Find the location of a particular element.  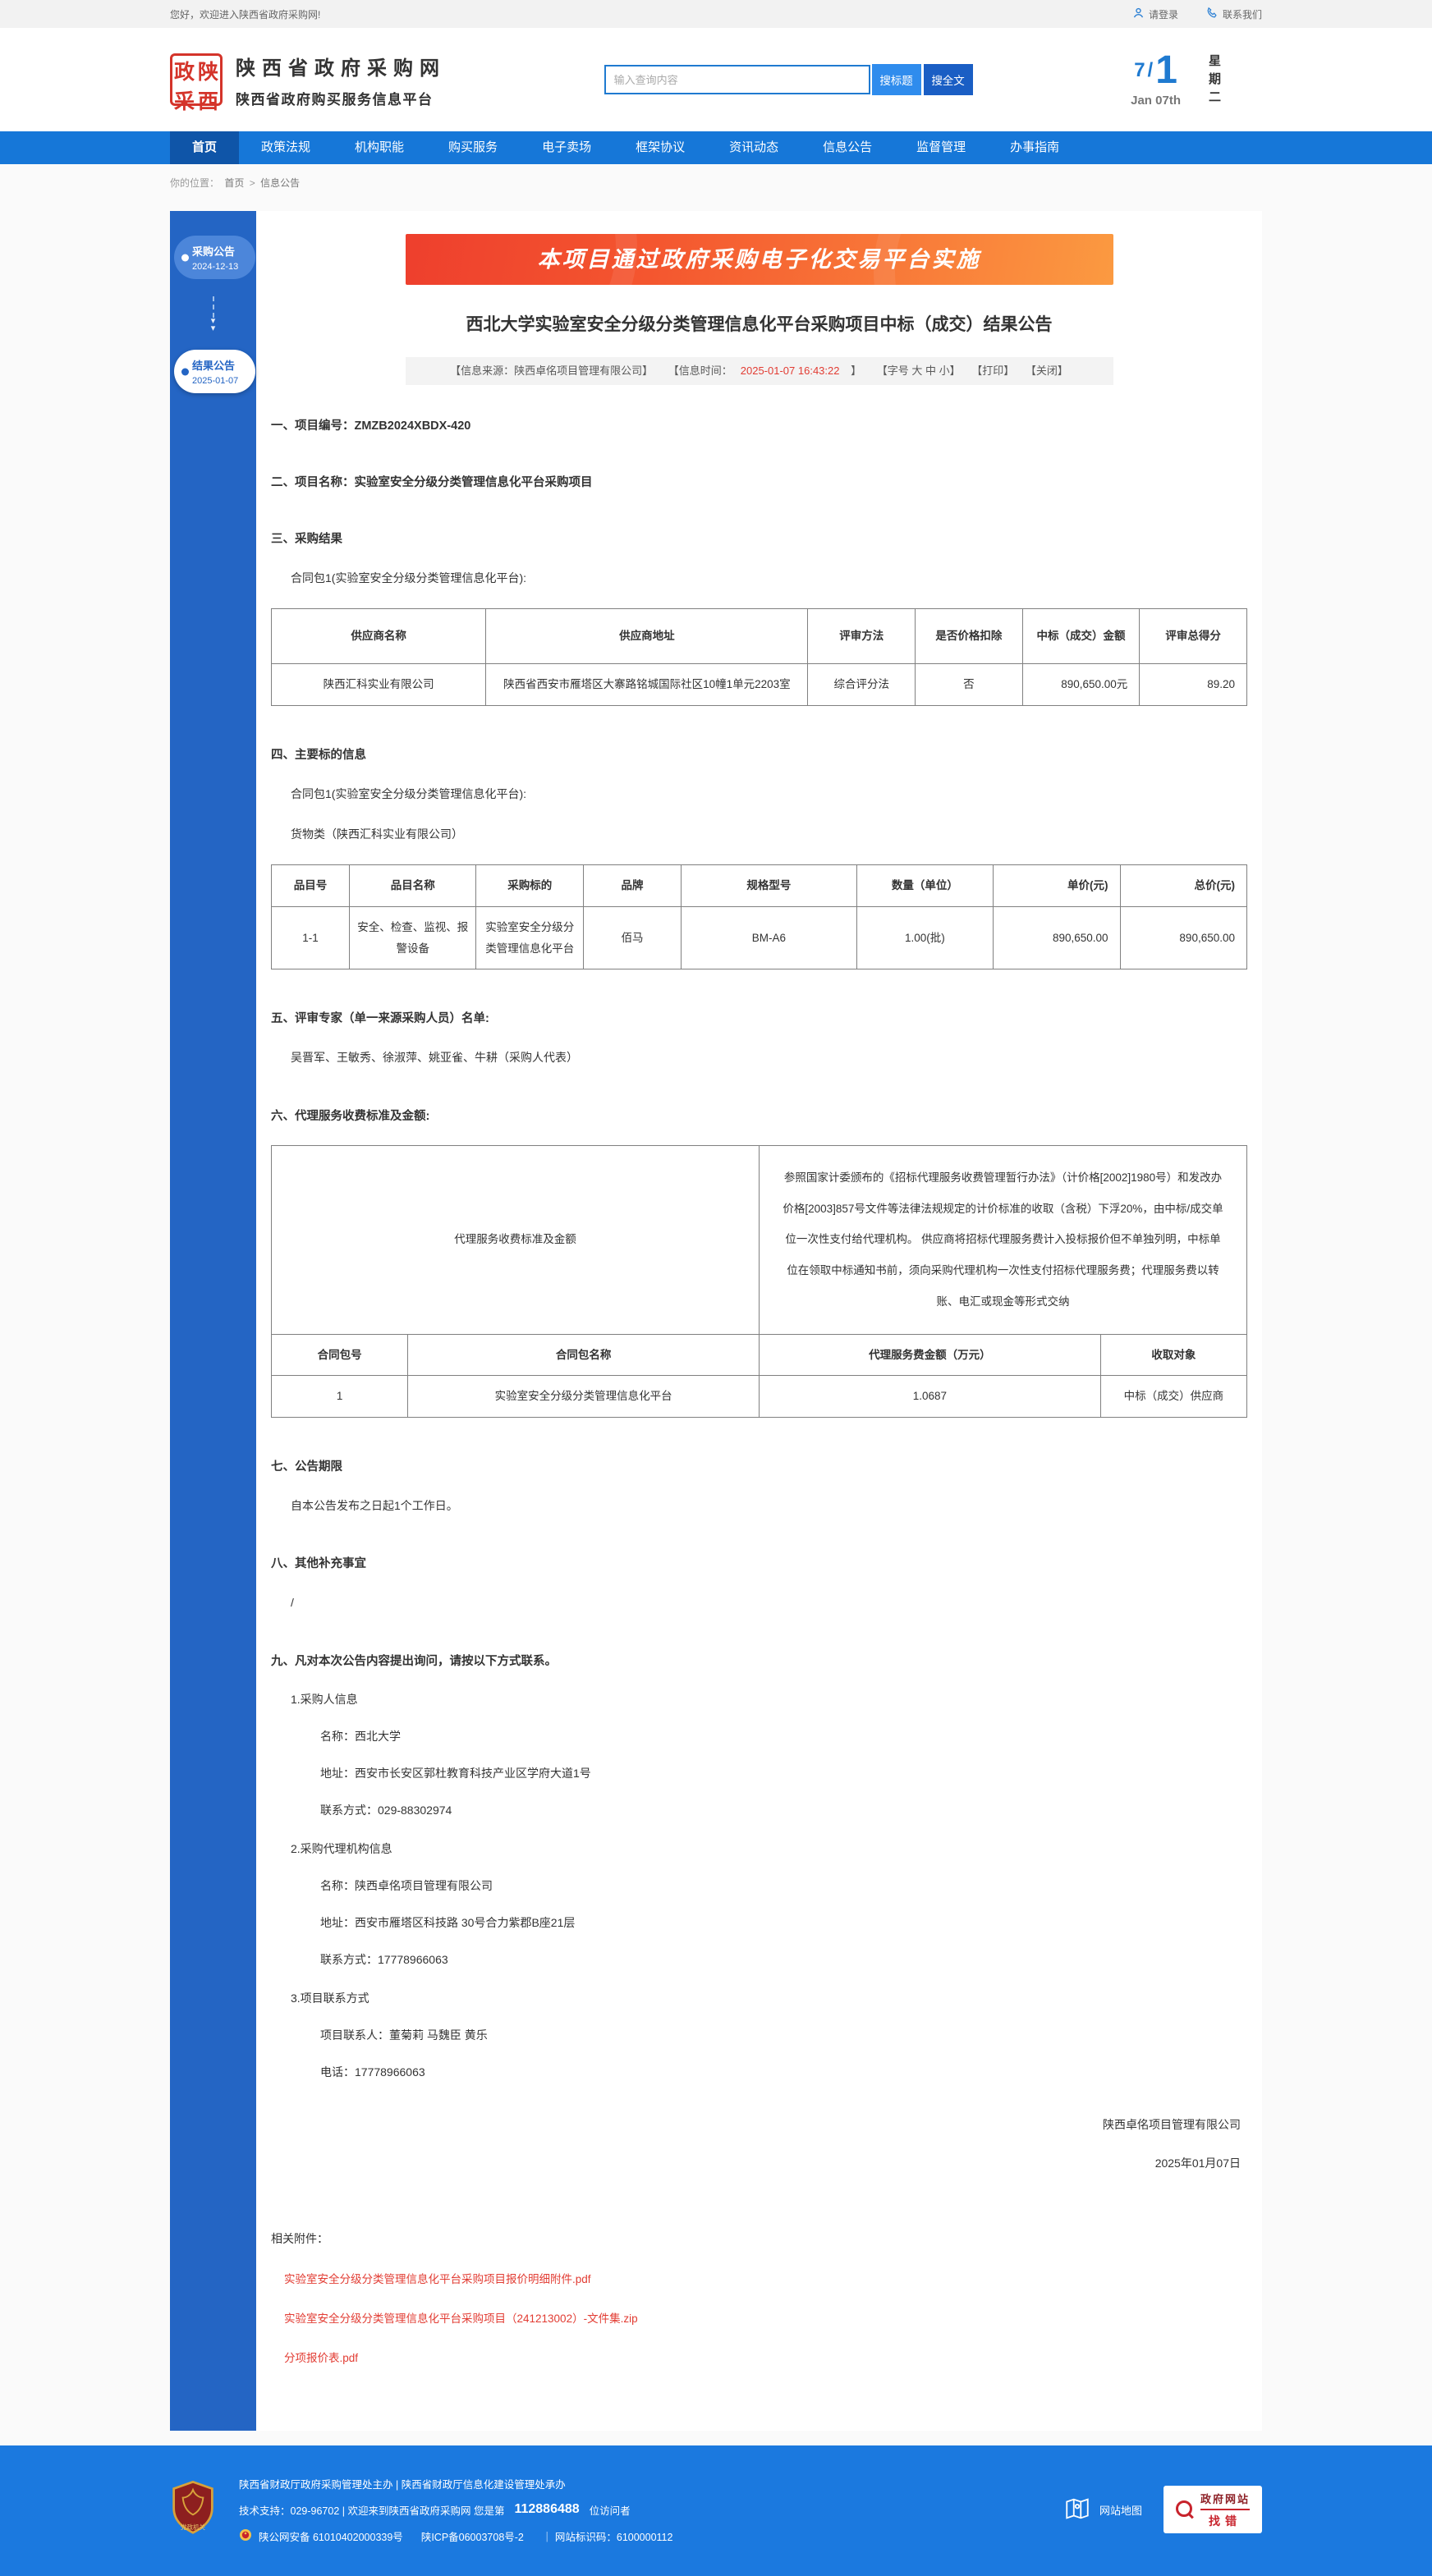

purchaser-phone: 联系方式：029-88302974 is located at coordinates (386, 1810).